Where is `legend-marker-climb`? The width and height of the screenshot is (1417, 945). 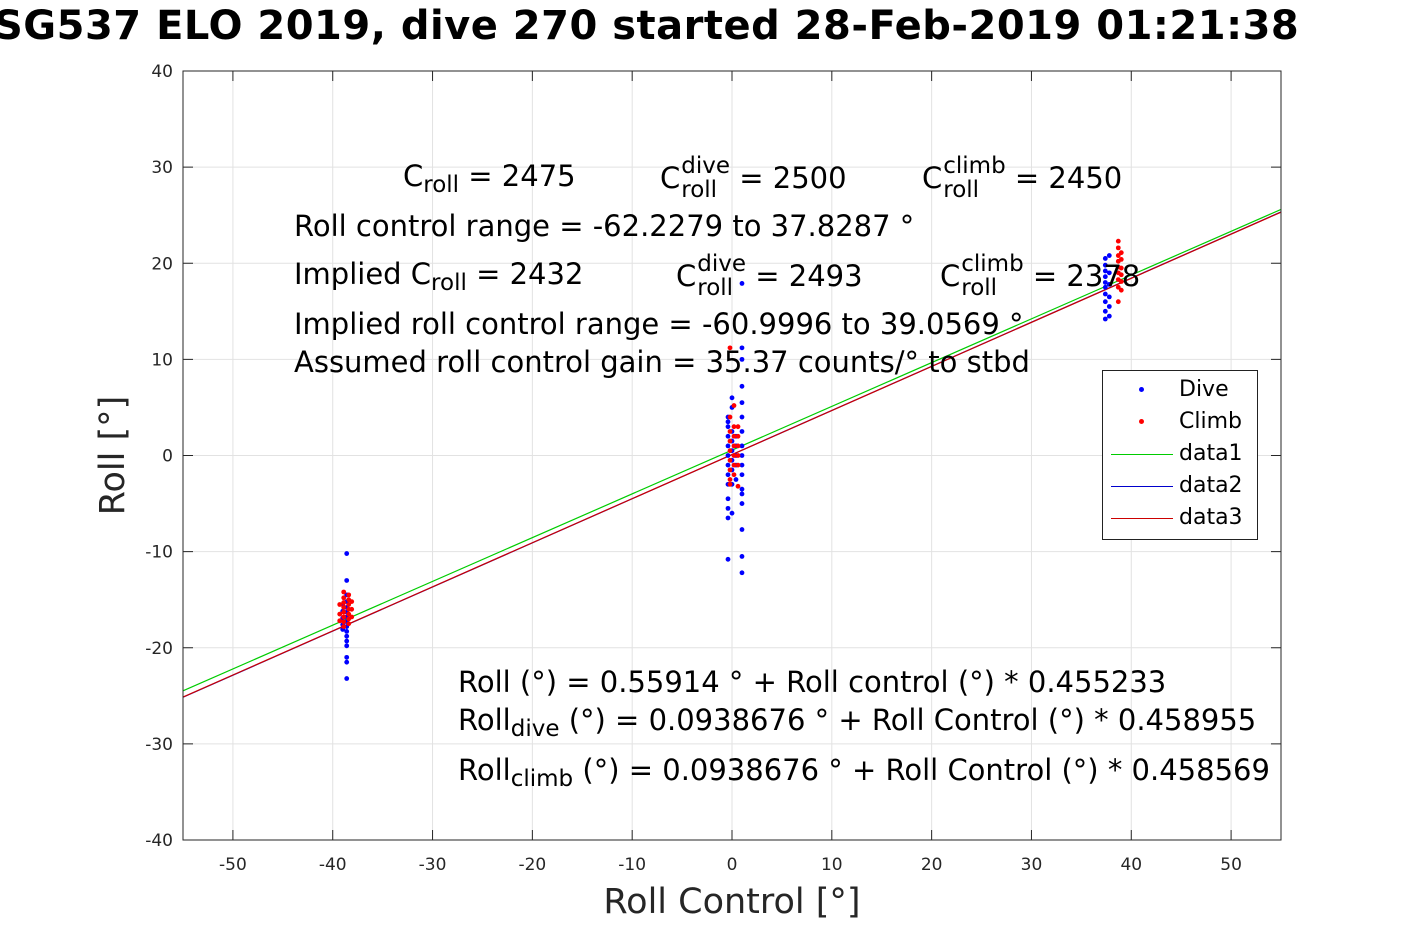
legend-marker-climb is located at coordinates (1141, 421).